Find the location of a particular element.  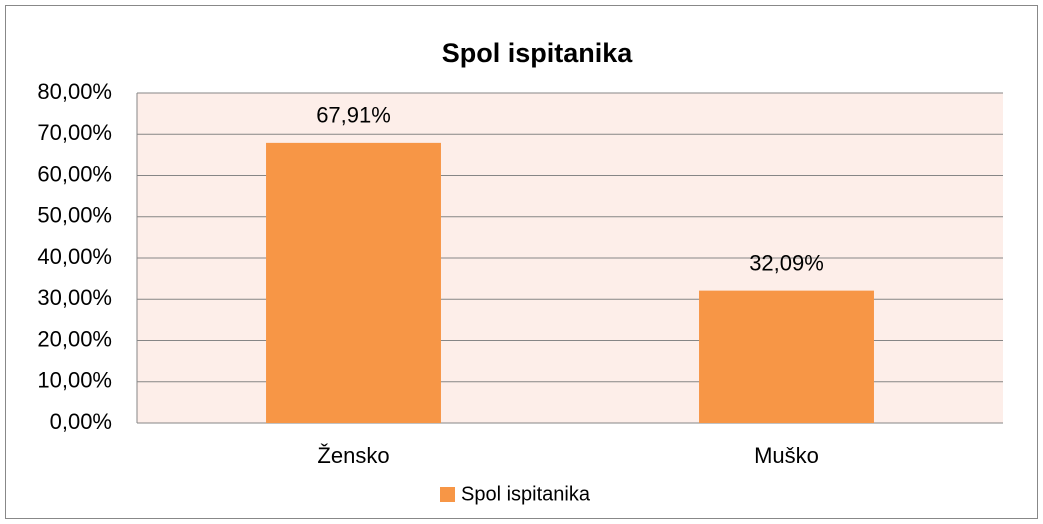

chart-title: Spol ispitanika is located at coordinates (538, 53).